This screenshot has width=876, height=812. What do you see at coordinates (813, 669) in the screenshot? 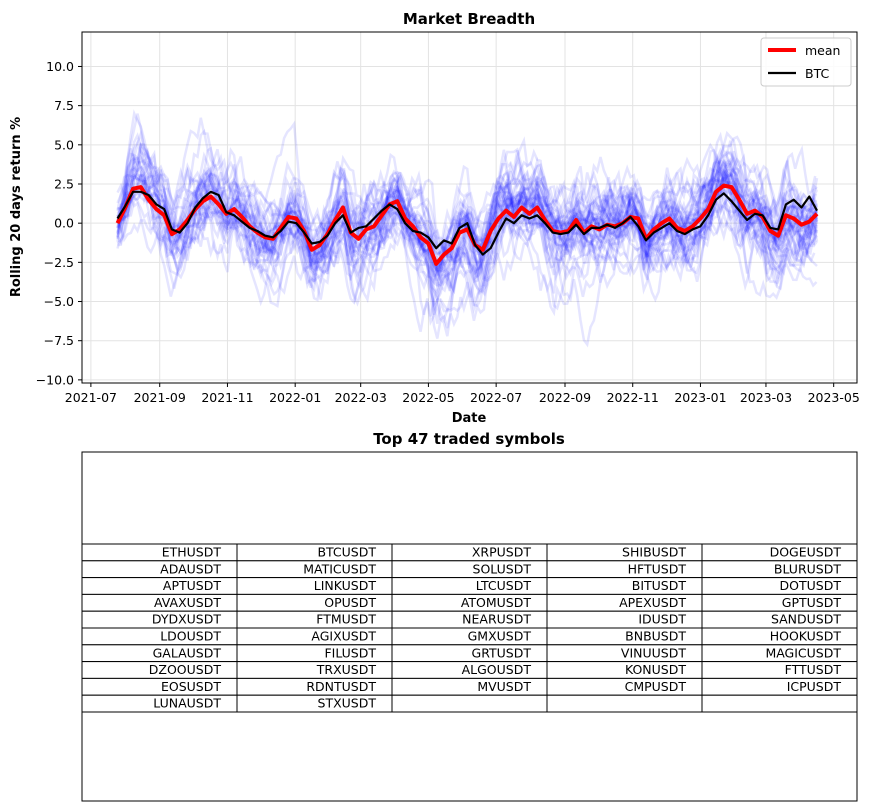
I see `table-cell-text: FTTUSDT` at bounding box center [813, 669].